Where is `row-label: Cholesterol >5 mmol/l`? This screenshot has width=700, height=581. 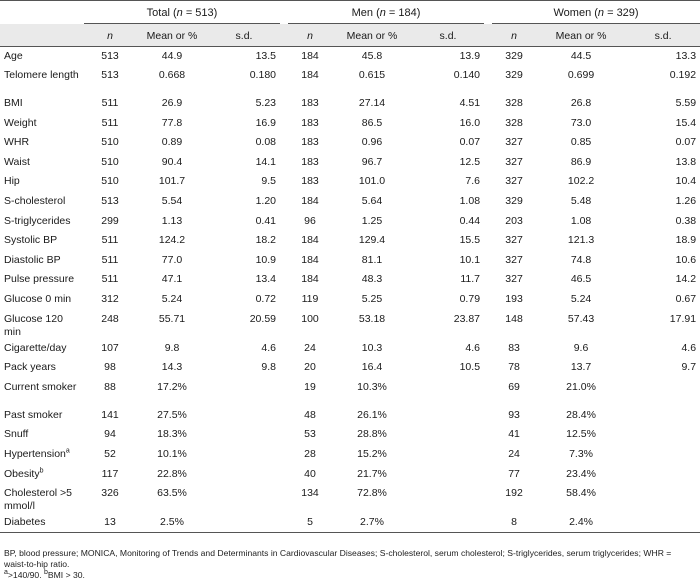 row-label: Cholesterol >5 mmol/l is located at coordinates (38, 500).